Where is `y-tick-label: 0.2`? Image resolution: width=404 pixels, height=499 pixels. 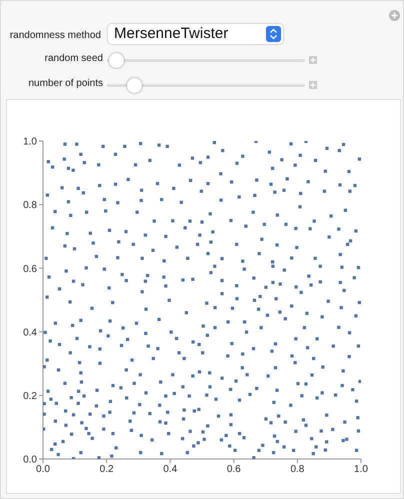
y-tick-label: 0.2 is located at coordinates (30, 396).